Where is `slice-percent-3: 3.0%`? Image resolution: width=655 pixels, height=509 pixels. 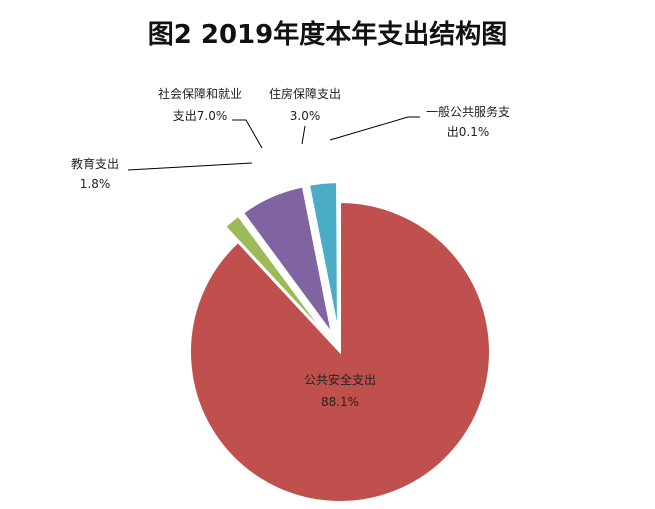 slice-percent-3: 3.0% is located at coordinates (305, 116).